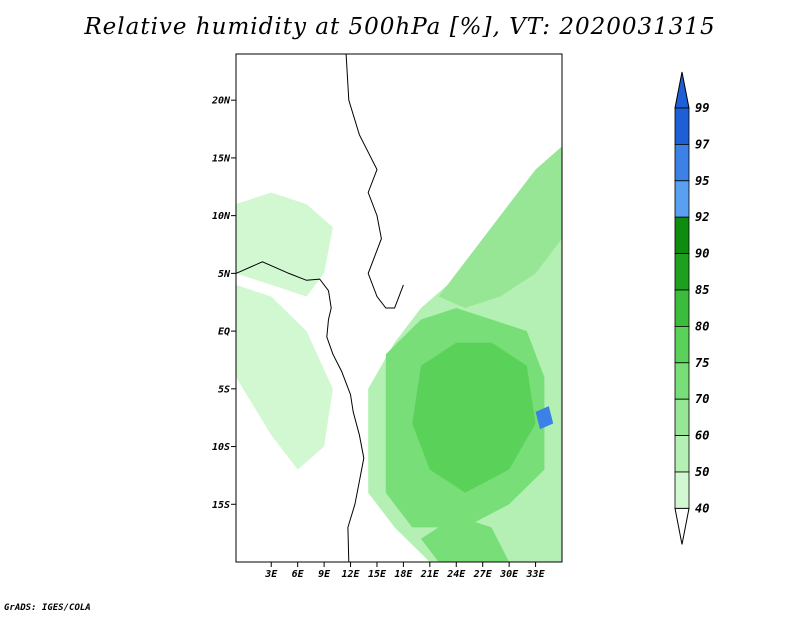 This screenshot has width=800, height=618. I want to click on humidity-field-west-coast-band, so click(284, 244).